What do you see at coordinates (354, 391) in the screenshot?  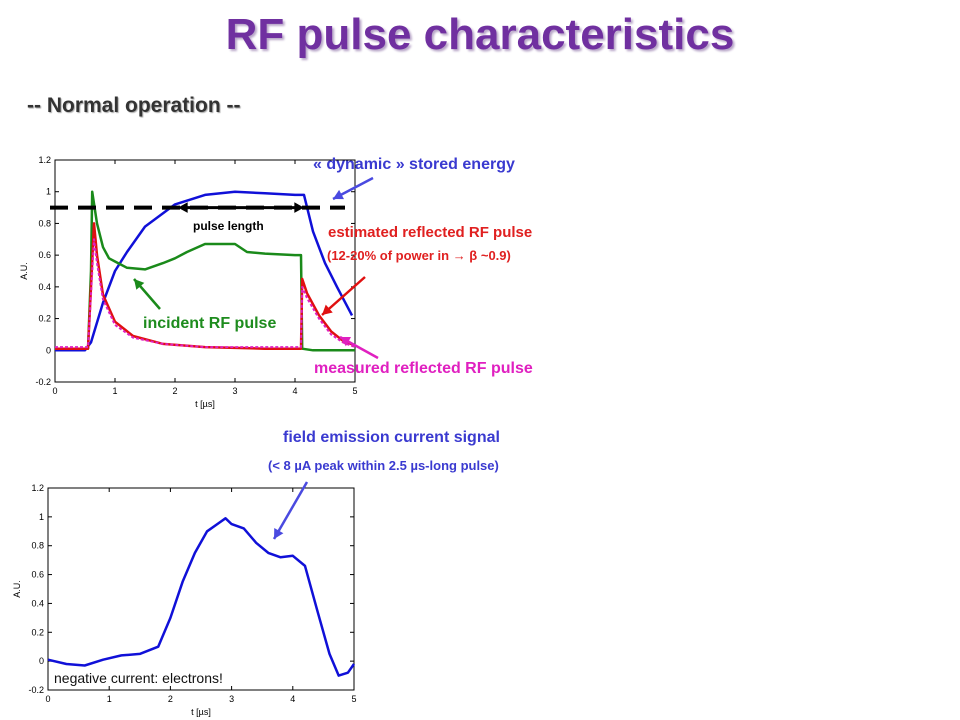 I see `chart1-x-tick-label: 5` at bounding box center [354, 391].